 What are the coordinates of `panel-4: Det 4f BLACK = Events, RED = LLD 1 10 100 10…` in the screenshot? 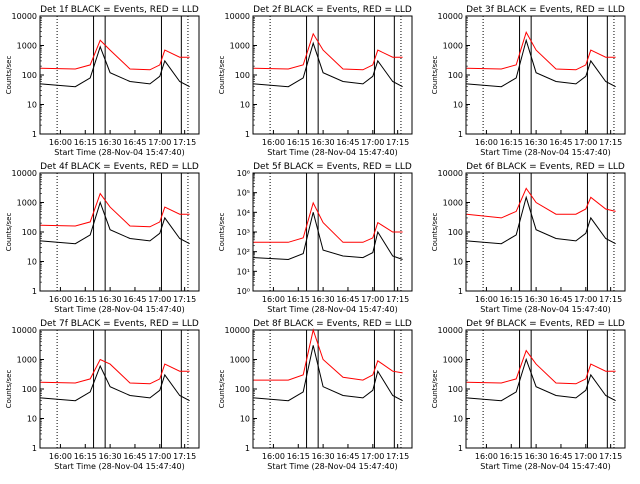 It's located at (102, 238).